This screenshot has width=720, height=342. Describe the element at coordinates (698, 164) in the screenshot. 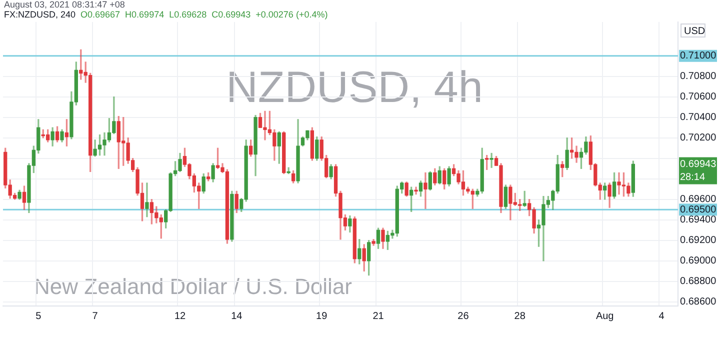

I see `text: 0.69943` at that location.